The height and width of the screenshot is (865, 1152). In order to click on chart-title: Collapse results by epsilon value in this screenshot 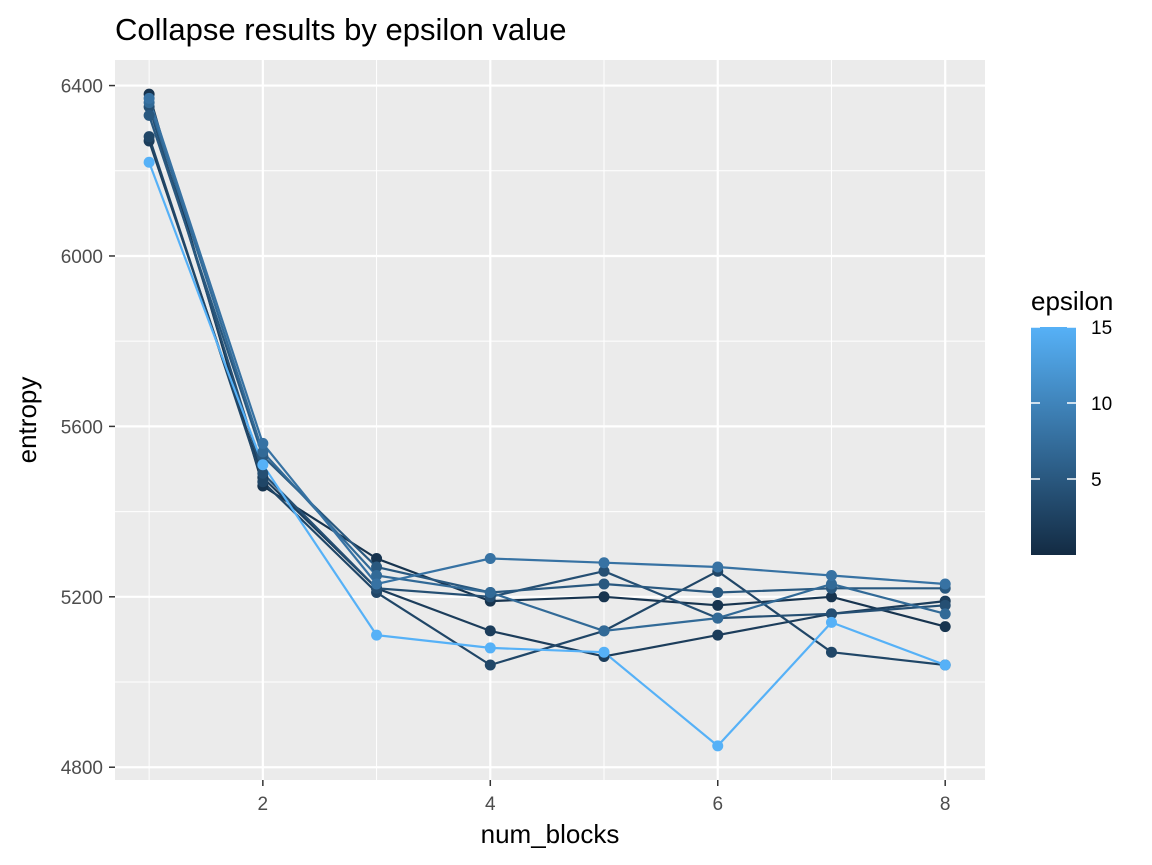, I will do `click(340, 29)`.